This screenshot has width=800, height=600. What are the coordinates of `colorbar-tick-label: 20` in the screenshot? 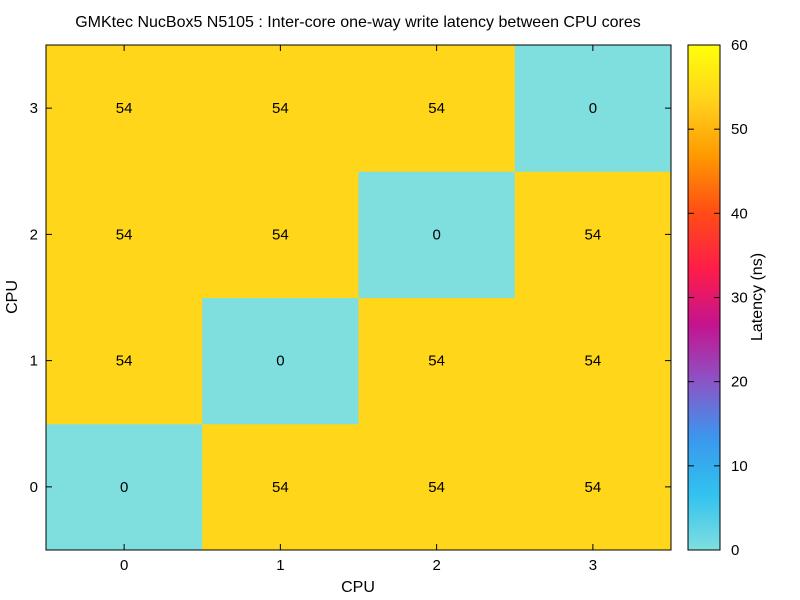 It's located at (739, 382).